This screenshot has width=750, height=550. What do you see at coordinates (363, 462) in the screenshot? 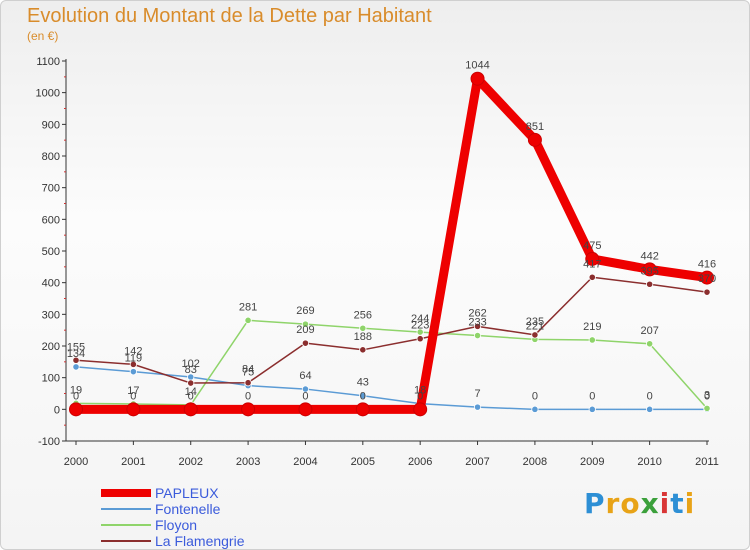
I see `x-tick-label: 2005` at bounding box center [363, 462].